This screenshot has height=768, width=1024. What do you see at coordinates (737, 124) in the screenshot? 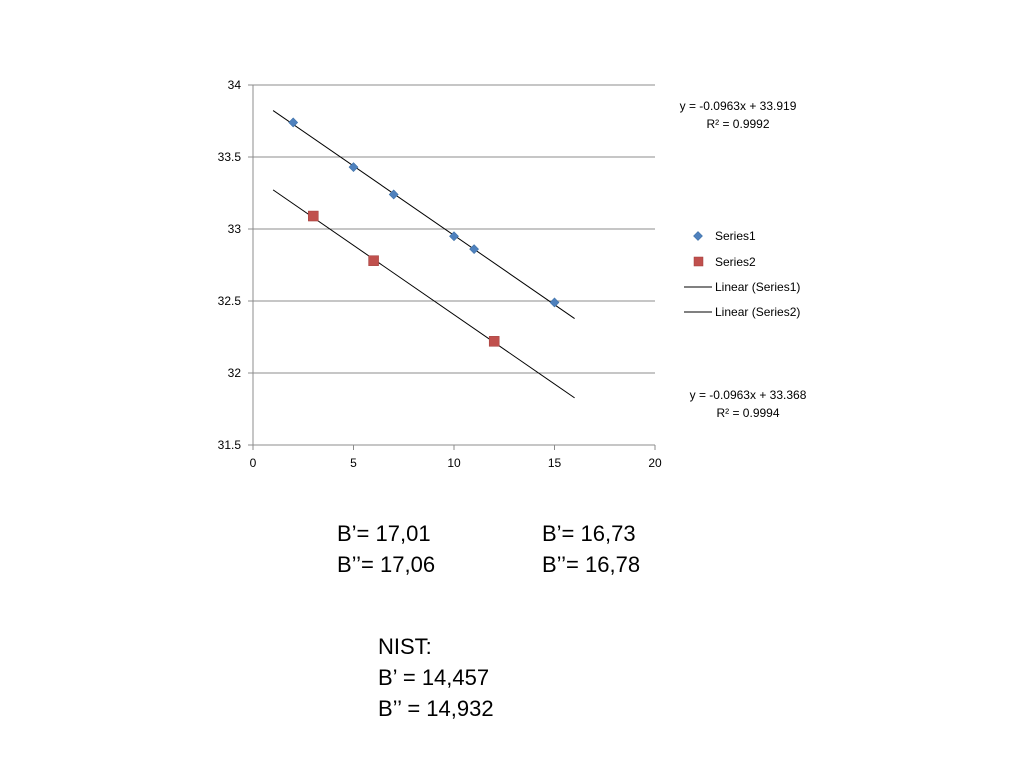
I see `equation-series1-r2: R² = 0.9992` at bounding box center [737, 124].